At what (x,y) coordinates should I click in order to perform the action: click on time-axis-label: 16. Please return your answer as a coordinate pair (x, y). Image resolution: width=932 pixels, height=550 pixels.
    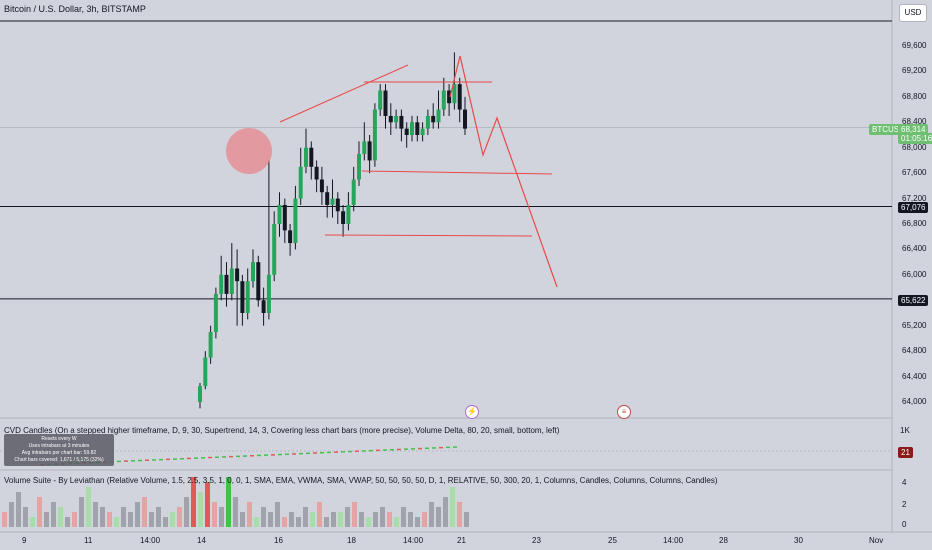
    Looking at the image, I should click on (278, 540).